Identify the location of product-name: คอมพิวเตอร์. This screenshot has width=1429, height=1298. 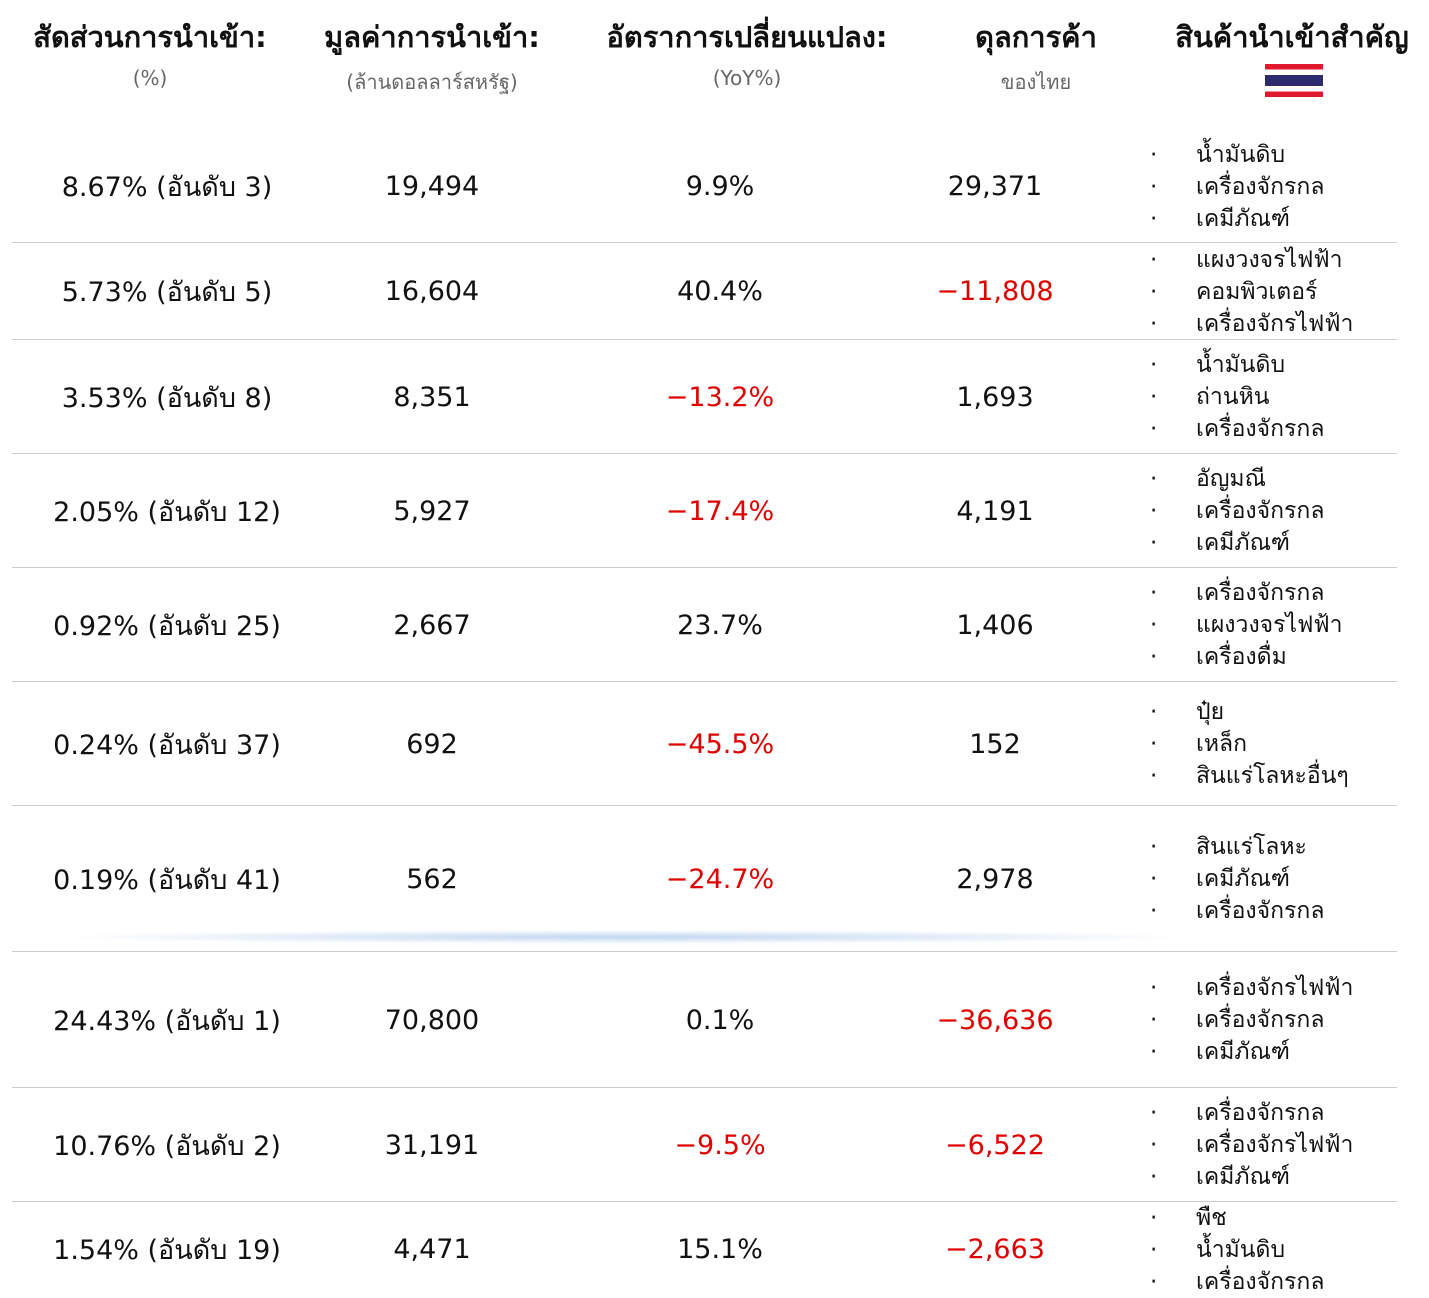
(1257, 291).